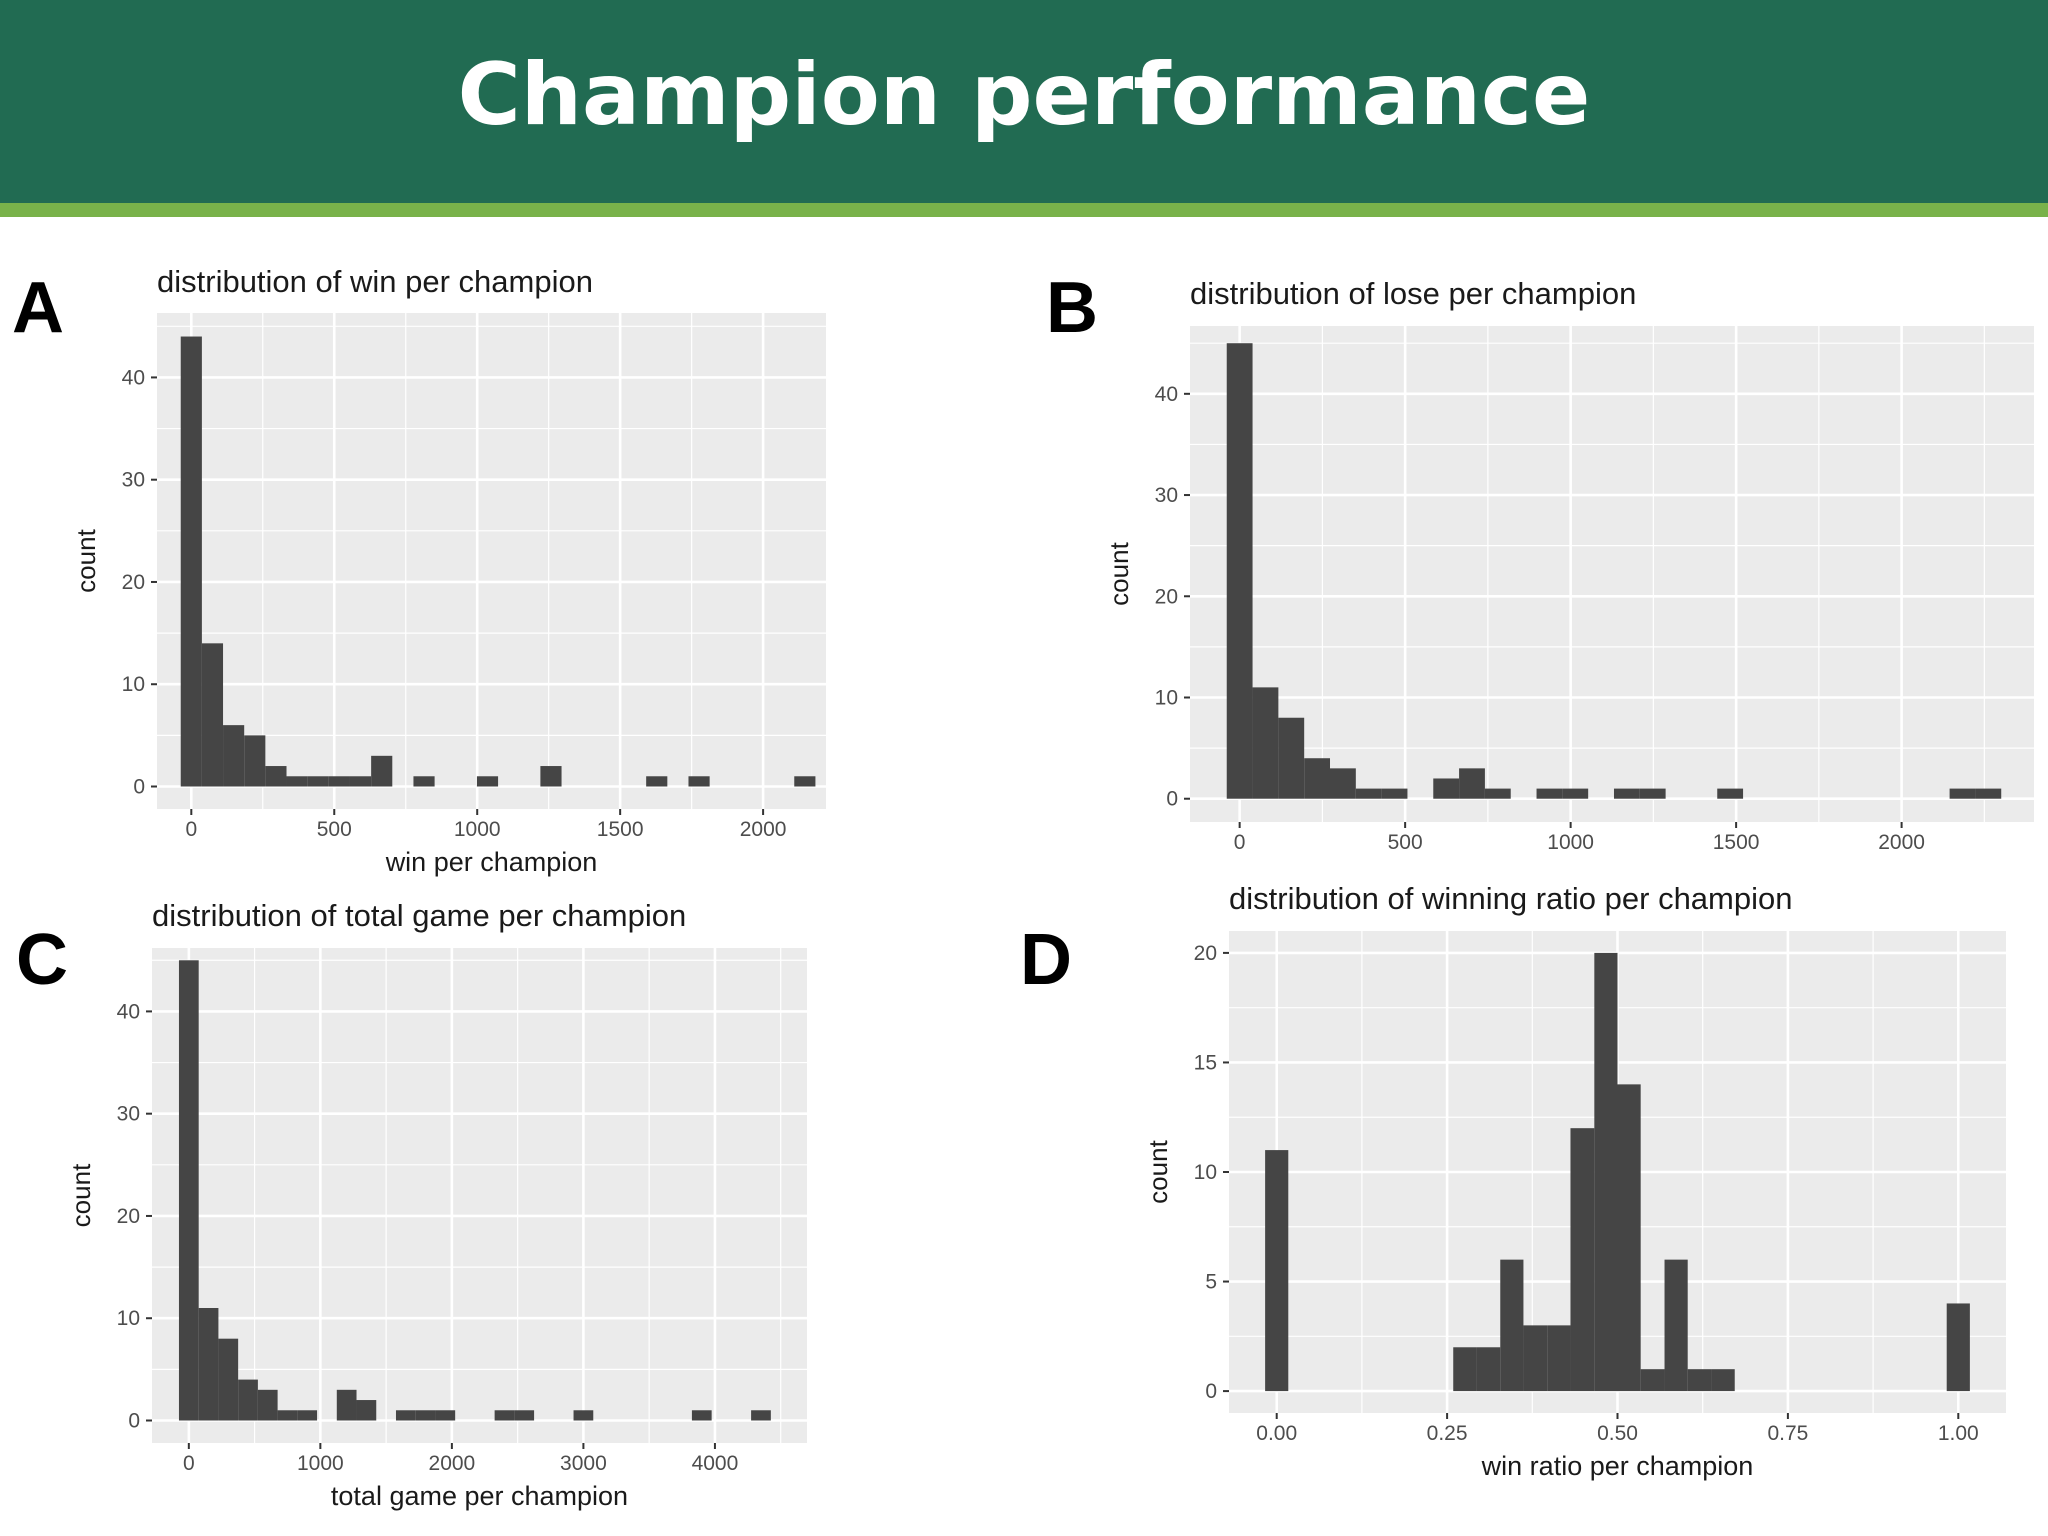 This screenshot has height=1536, width=2048. I want to click on x-tick-label: 0.75, so click(1787, 1433).